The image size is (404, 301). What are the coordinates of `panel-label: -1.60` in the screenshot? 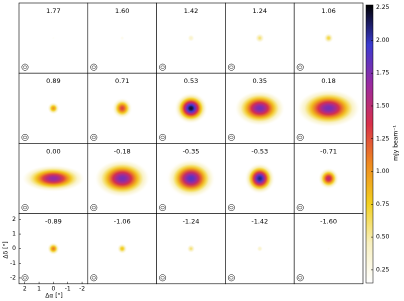 It's located at (328, 222).